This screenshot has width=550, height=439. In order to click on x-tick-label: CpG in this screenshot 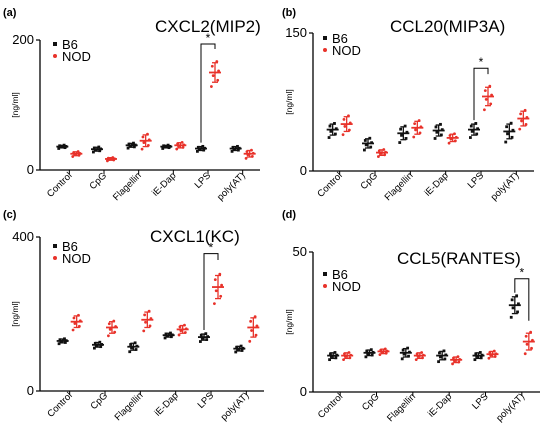, I will do `click(100, 401)`.